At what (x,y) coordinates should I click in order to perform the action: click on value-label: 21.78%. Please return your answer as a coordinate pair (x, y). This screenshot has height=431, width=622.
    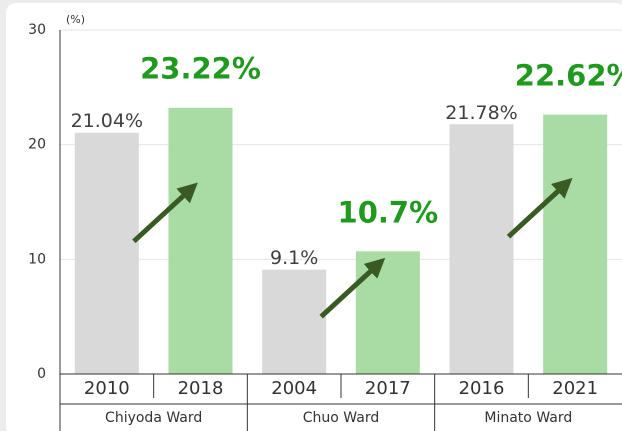
    Looking at the image, I should click on (481, 113).